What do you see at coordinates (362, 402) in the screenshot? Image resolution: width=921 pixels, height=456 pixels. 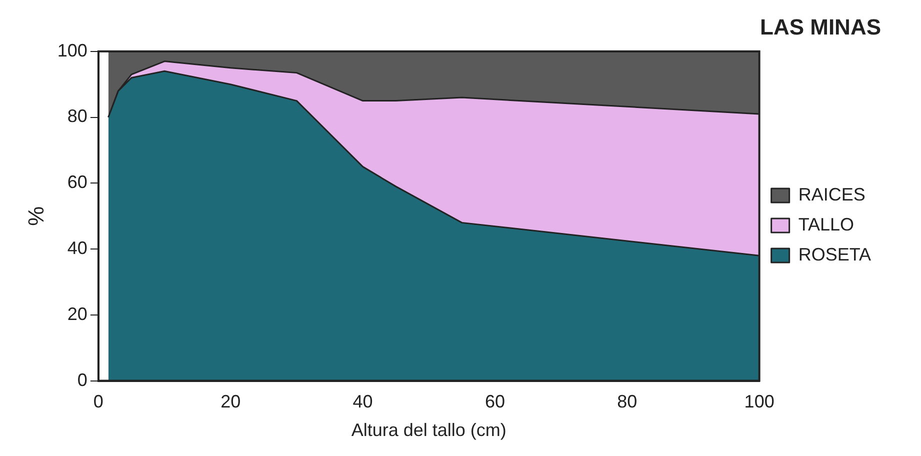 I see `x-tick-label: 40` at bounding box center [362, 402].